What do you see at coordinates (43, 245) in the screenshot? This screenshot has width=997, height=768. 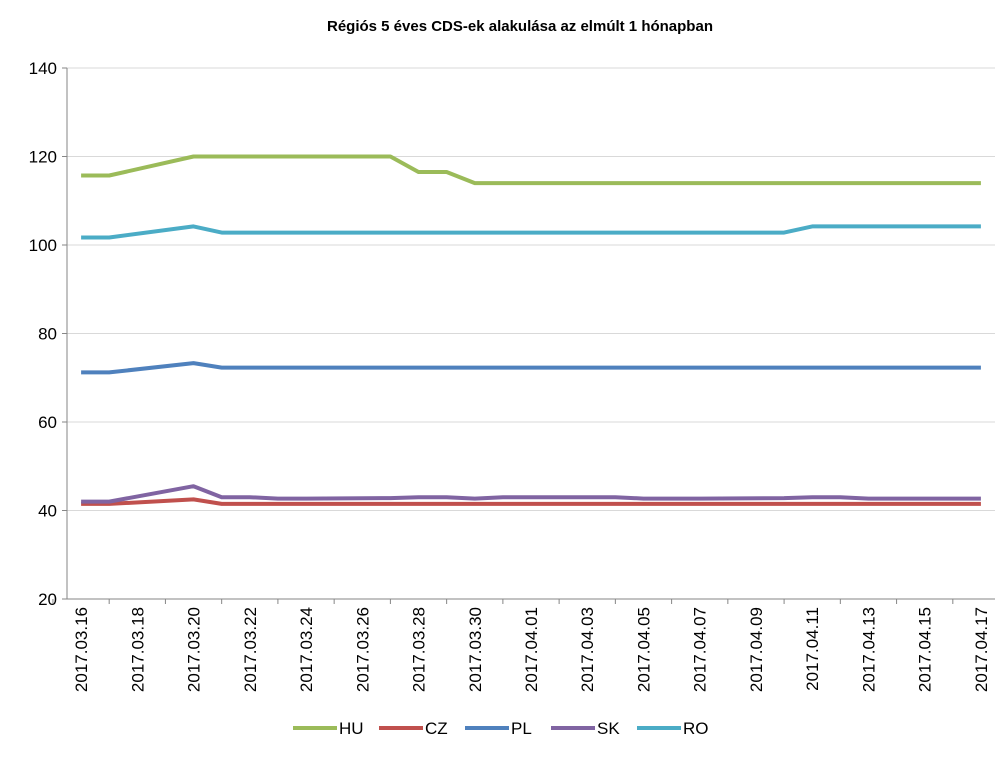 I see `y-tick-label: 100` at bounding box center [43, 245].